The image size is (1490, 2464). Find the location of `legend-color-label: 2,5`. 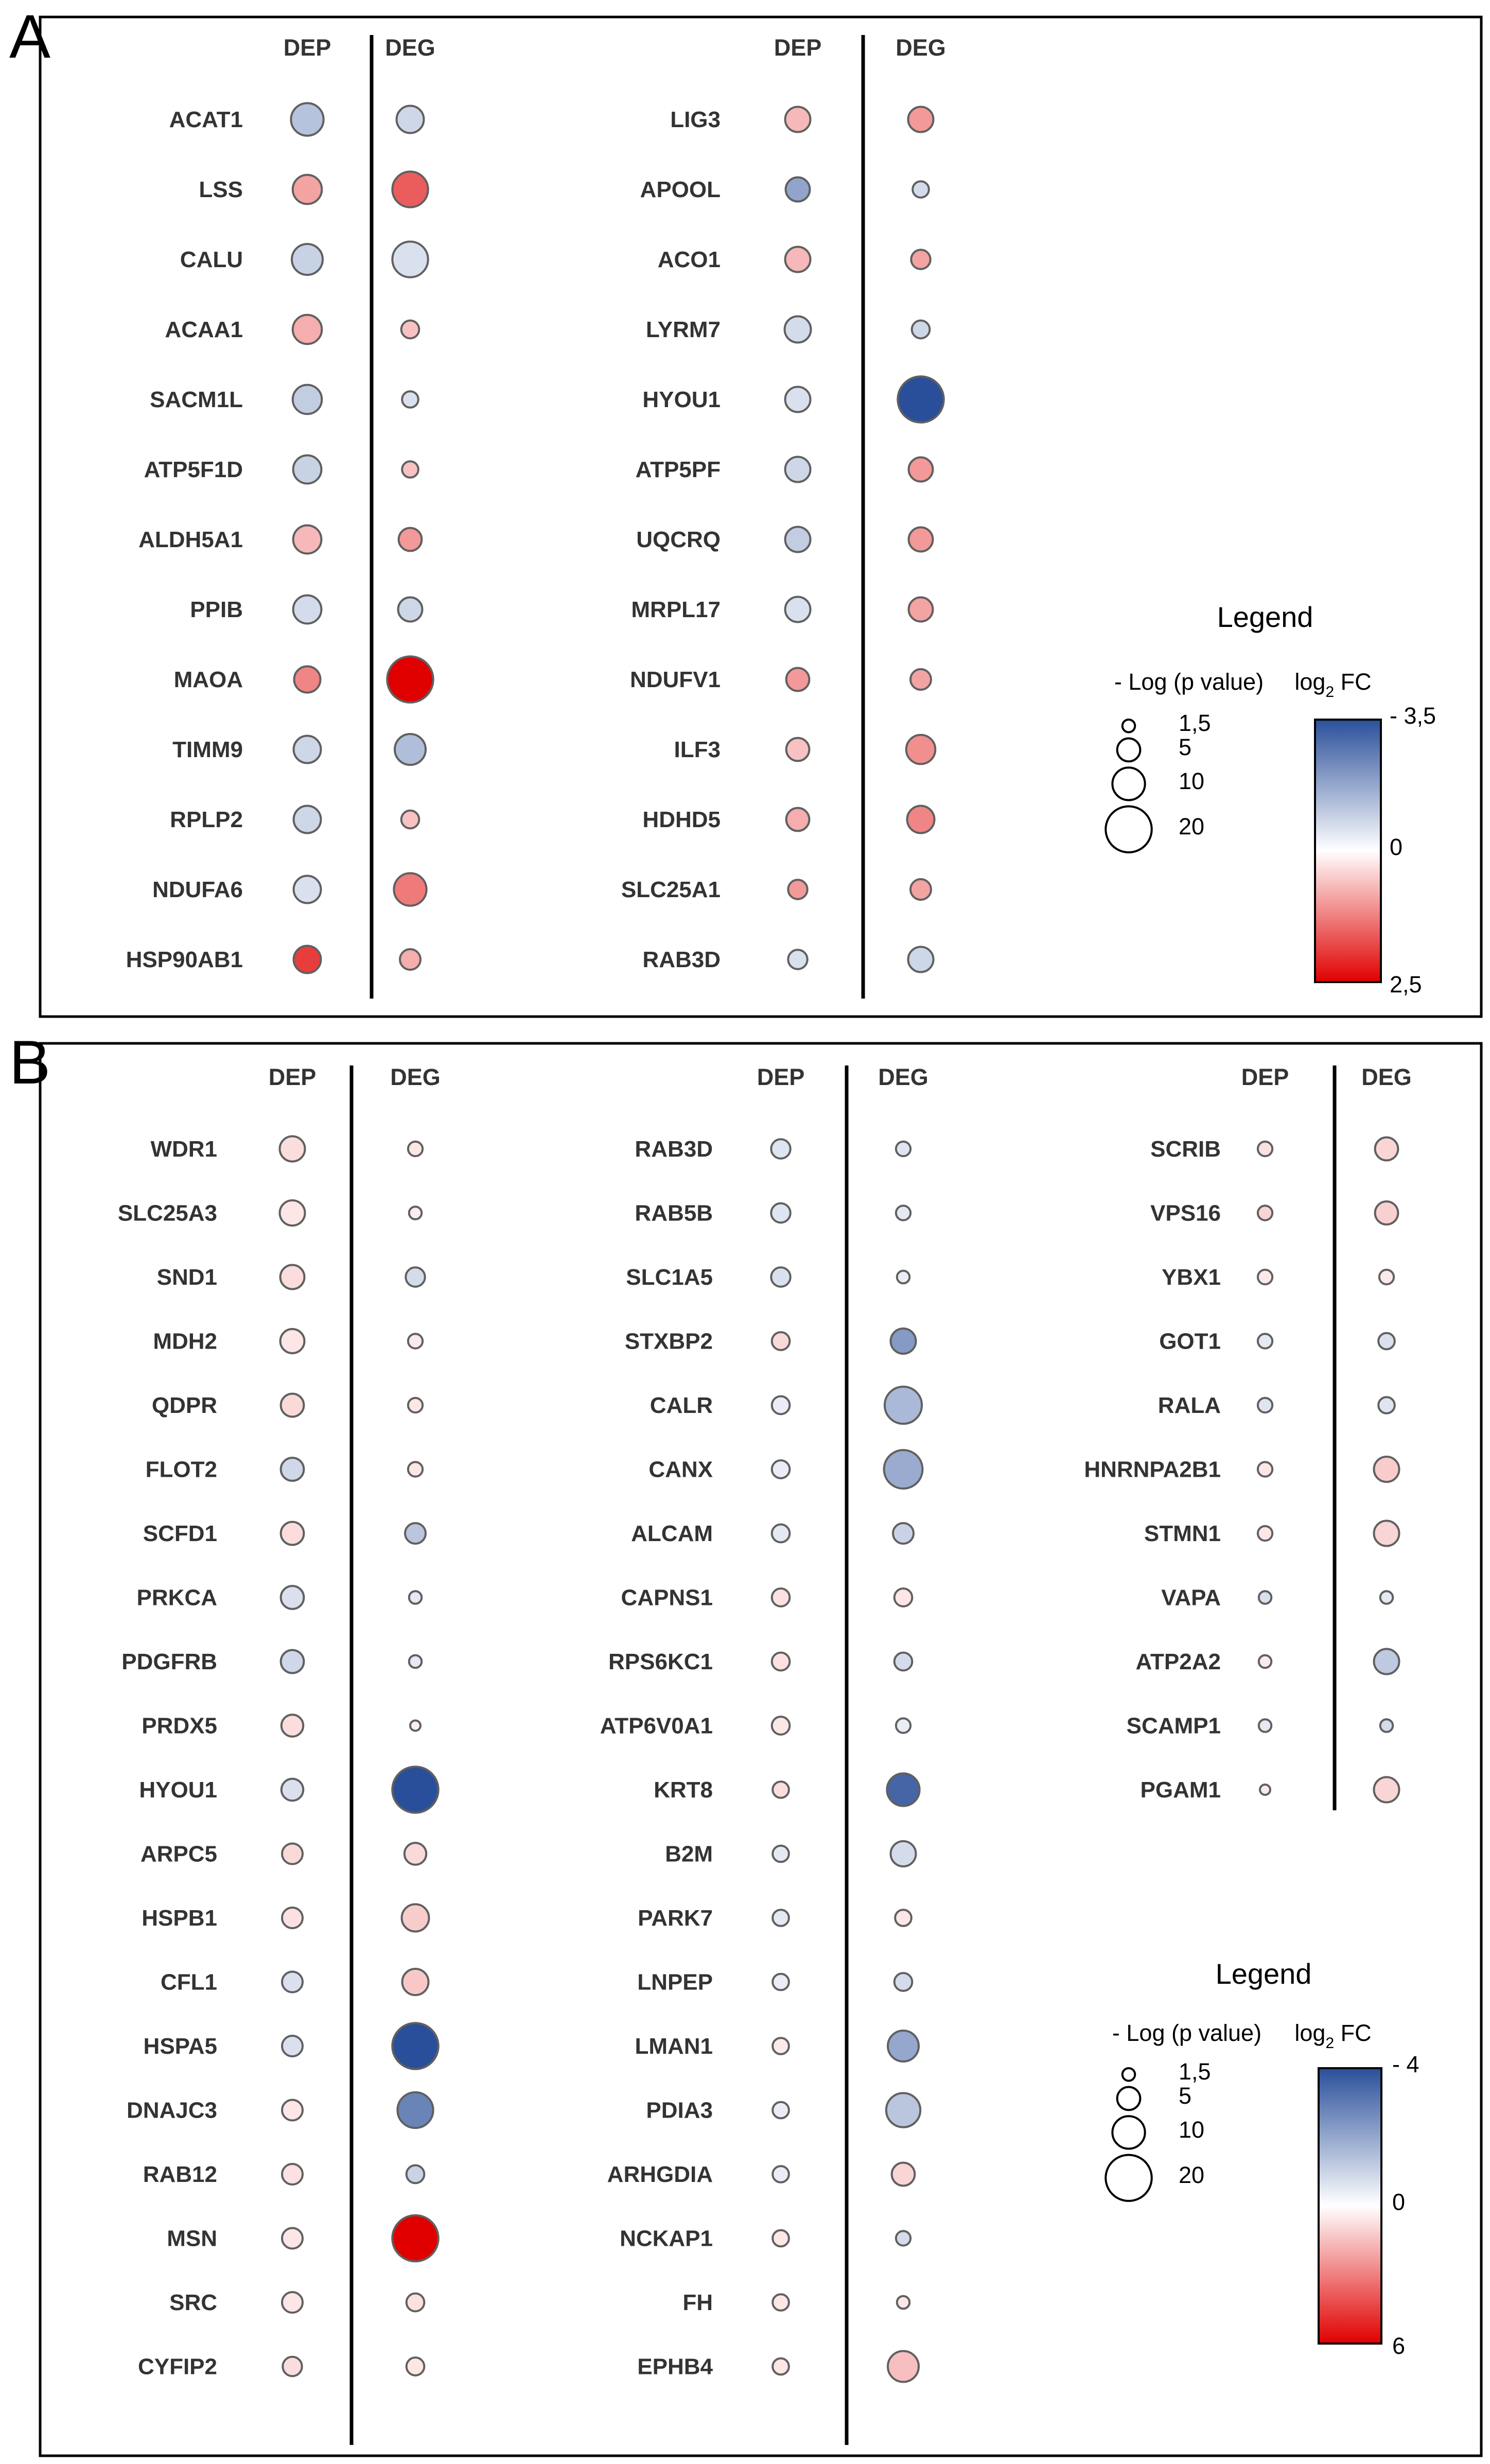

legend-color-label: 2,5 is located at coordinates (1406, 984).